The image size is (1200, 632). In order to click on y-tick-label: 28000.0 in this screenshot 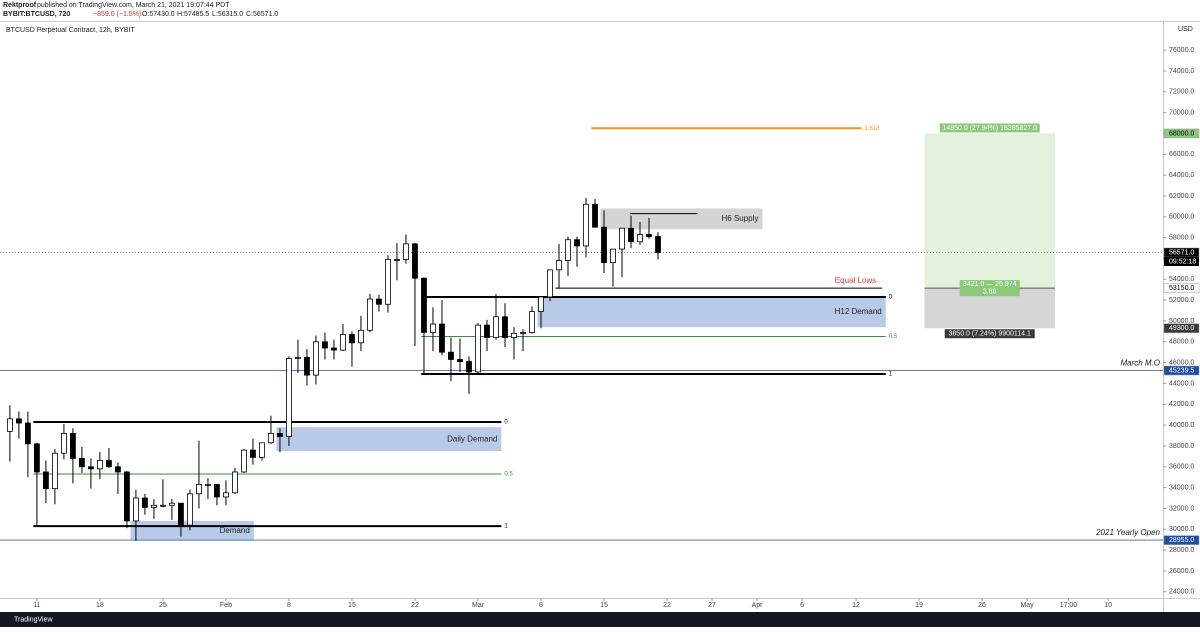, I will do `click(1181, 550)`.